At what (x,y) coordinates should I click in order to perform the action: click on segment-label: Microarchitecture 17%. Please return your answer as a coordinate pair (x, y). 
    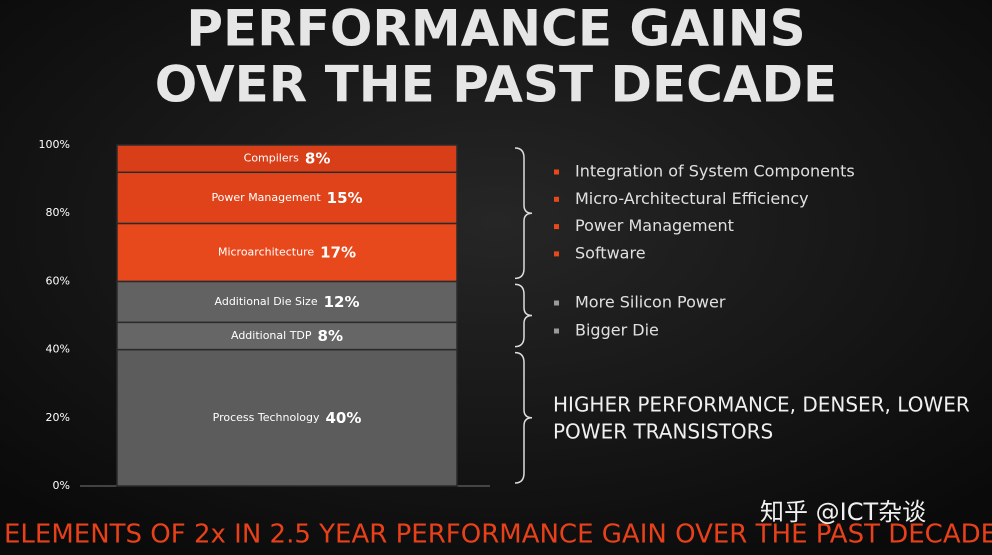
    Looking at the image, I should click on (287, 252).